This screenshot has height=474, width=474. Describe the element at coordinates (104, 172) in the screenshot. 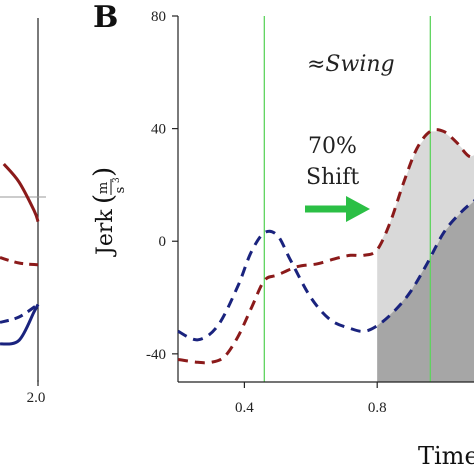

I see `y-axis-label-close-paren: )` at that location.